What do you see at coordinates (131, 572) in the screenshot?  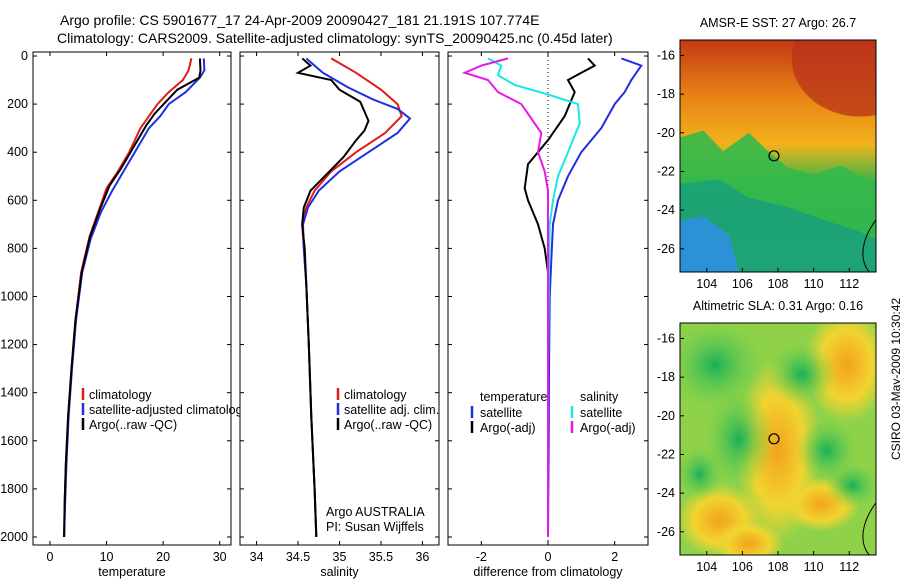 I see `temperature-x-axis-label: temperature` at bounding box center [131, 572].